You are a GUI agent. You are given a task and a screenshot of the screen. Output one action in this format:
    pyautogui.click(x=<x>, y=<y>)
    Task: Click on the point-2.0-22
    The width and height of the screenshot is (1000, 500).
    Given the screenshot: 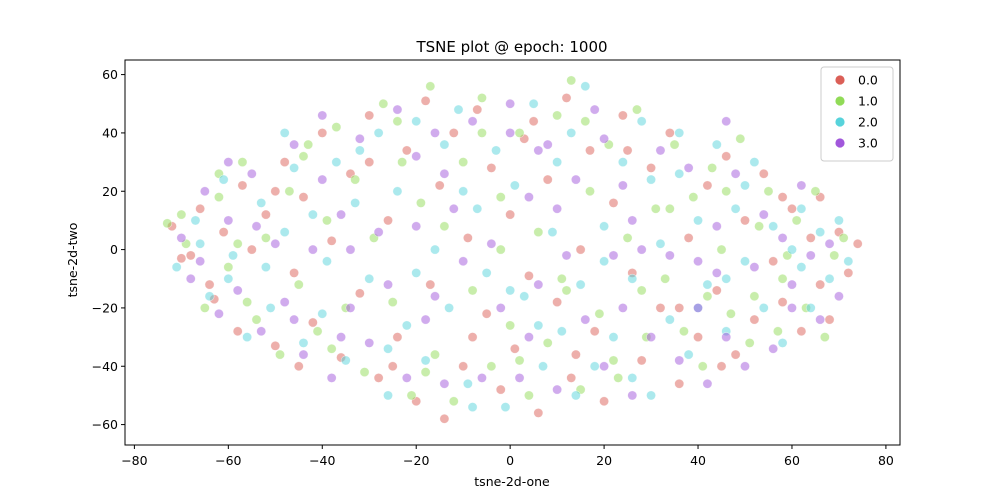 What is the action you would take?
    pyautogui.click(x=425, y=360)
    